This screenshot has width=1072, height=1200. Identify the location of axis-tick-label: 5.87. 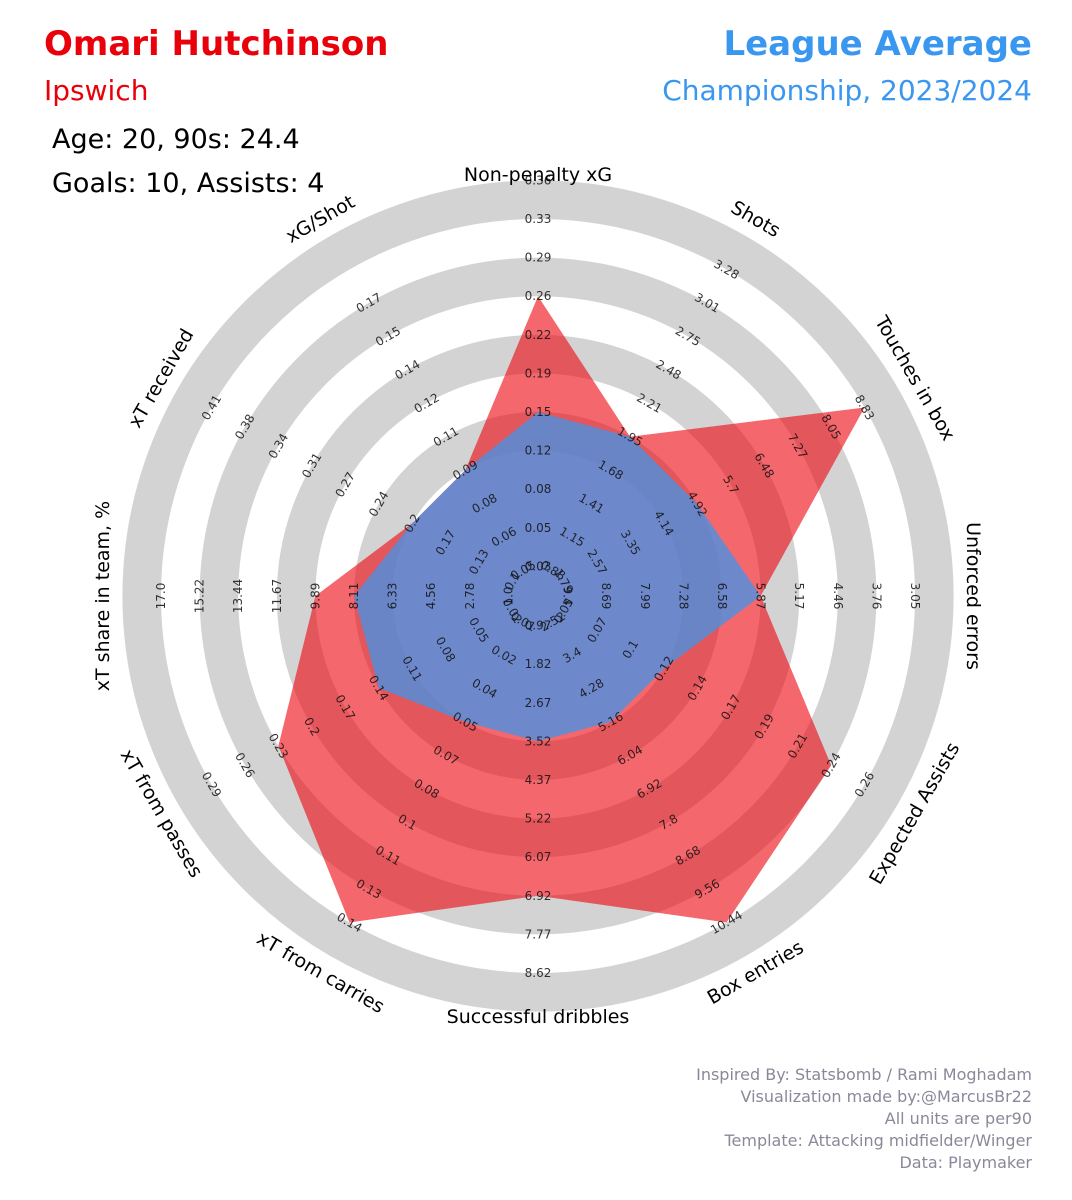
(761, 596).